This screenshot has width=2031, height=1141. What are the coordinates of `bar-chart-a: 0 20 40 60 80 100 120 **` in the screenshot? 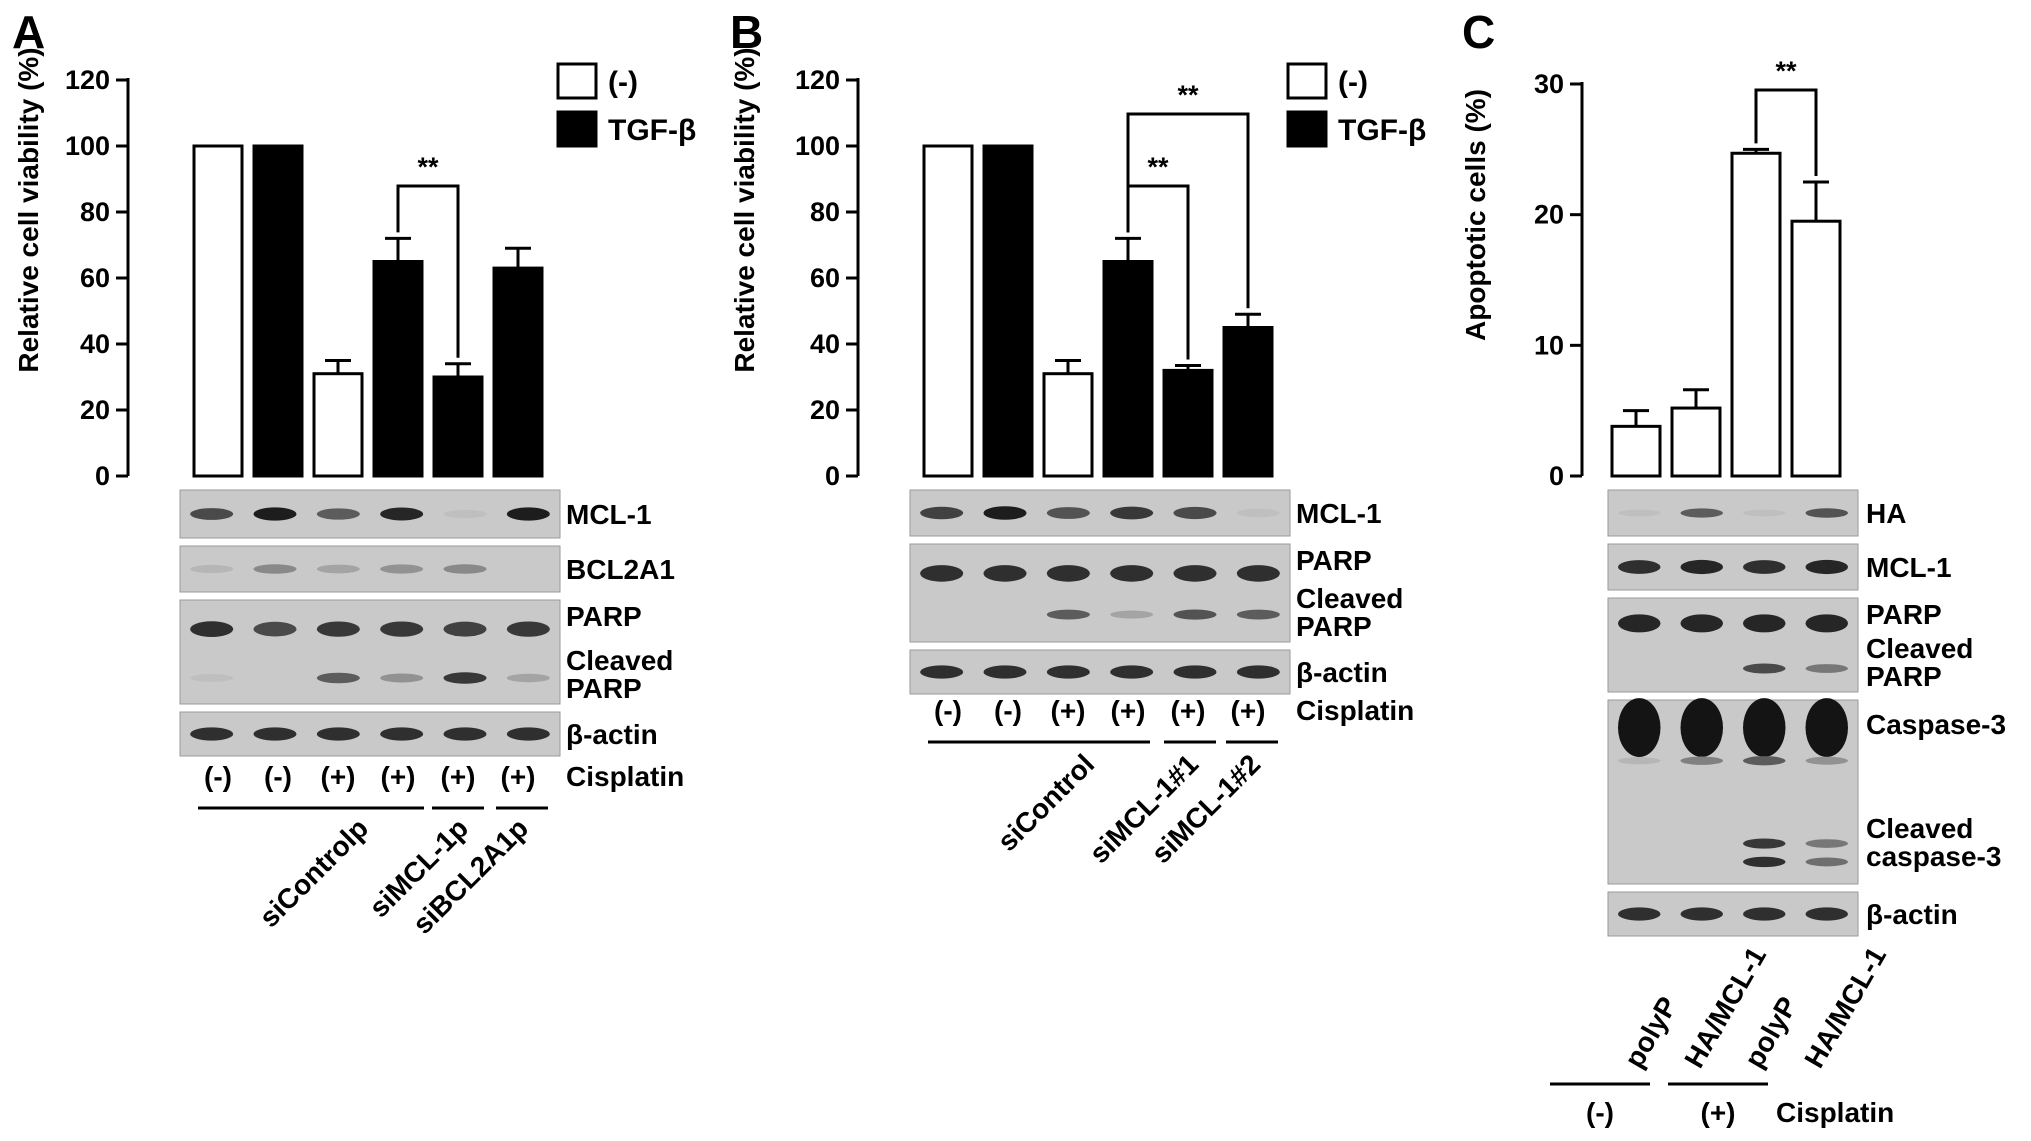 It's located at (304, 278).